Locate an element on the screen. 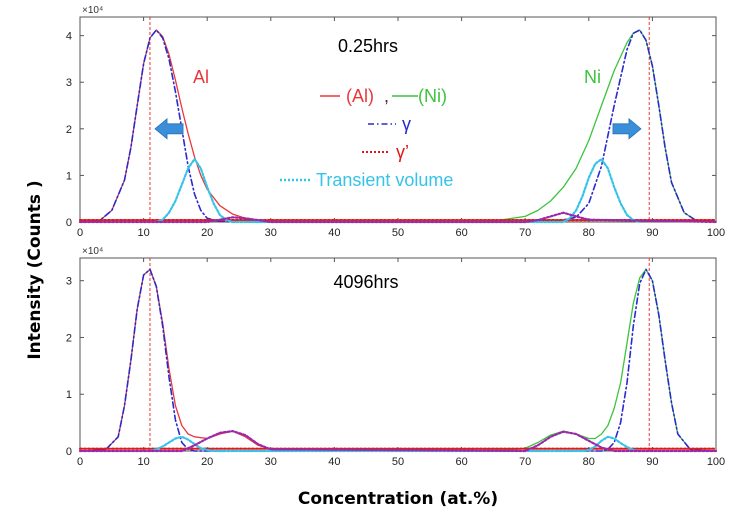 The image size is (730, 514). top-x-tick-label: 80 is located at coordinates (589, 233).